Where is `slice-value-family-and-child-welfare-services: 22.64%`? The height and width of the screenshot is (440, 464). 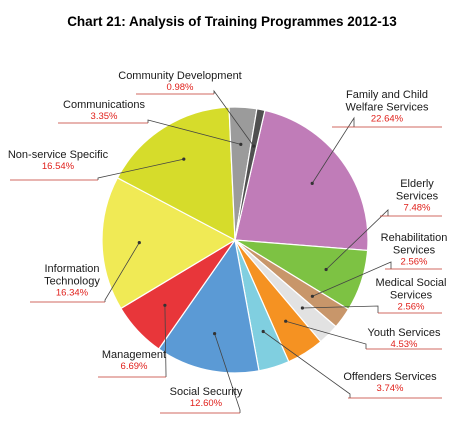
slice-value-family-and-child-welfare-services: 22.64% is located at coordinates (387, 119).